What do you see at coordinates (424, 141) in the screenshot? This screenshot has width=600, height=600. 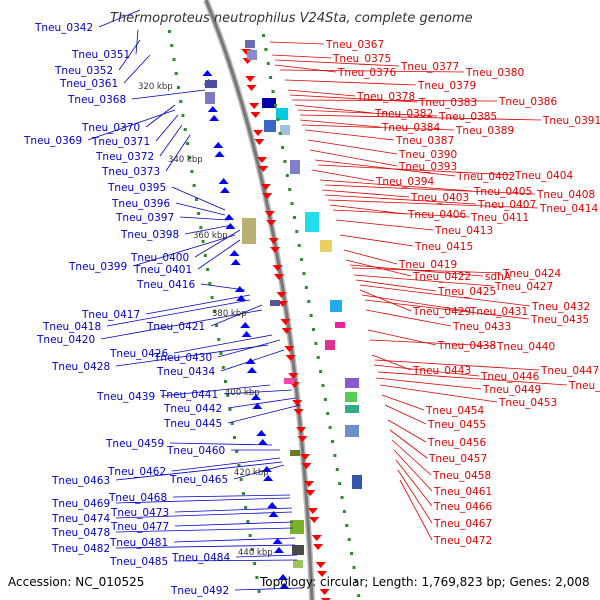 I see `gene-label-tneu-0387: Tneu_0387` at bounding box center [424, 141].